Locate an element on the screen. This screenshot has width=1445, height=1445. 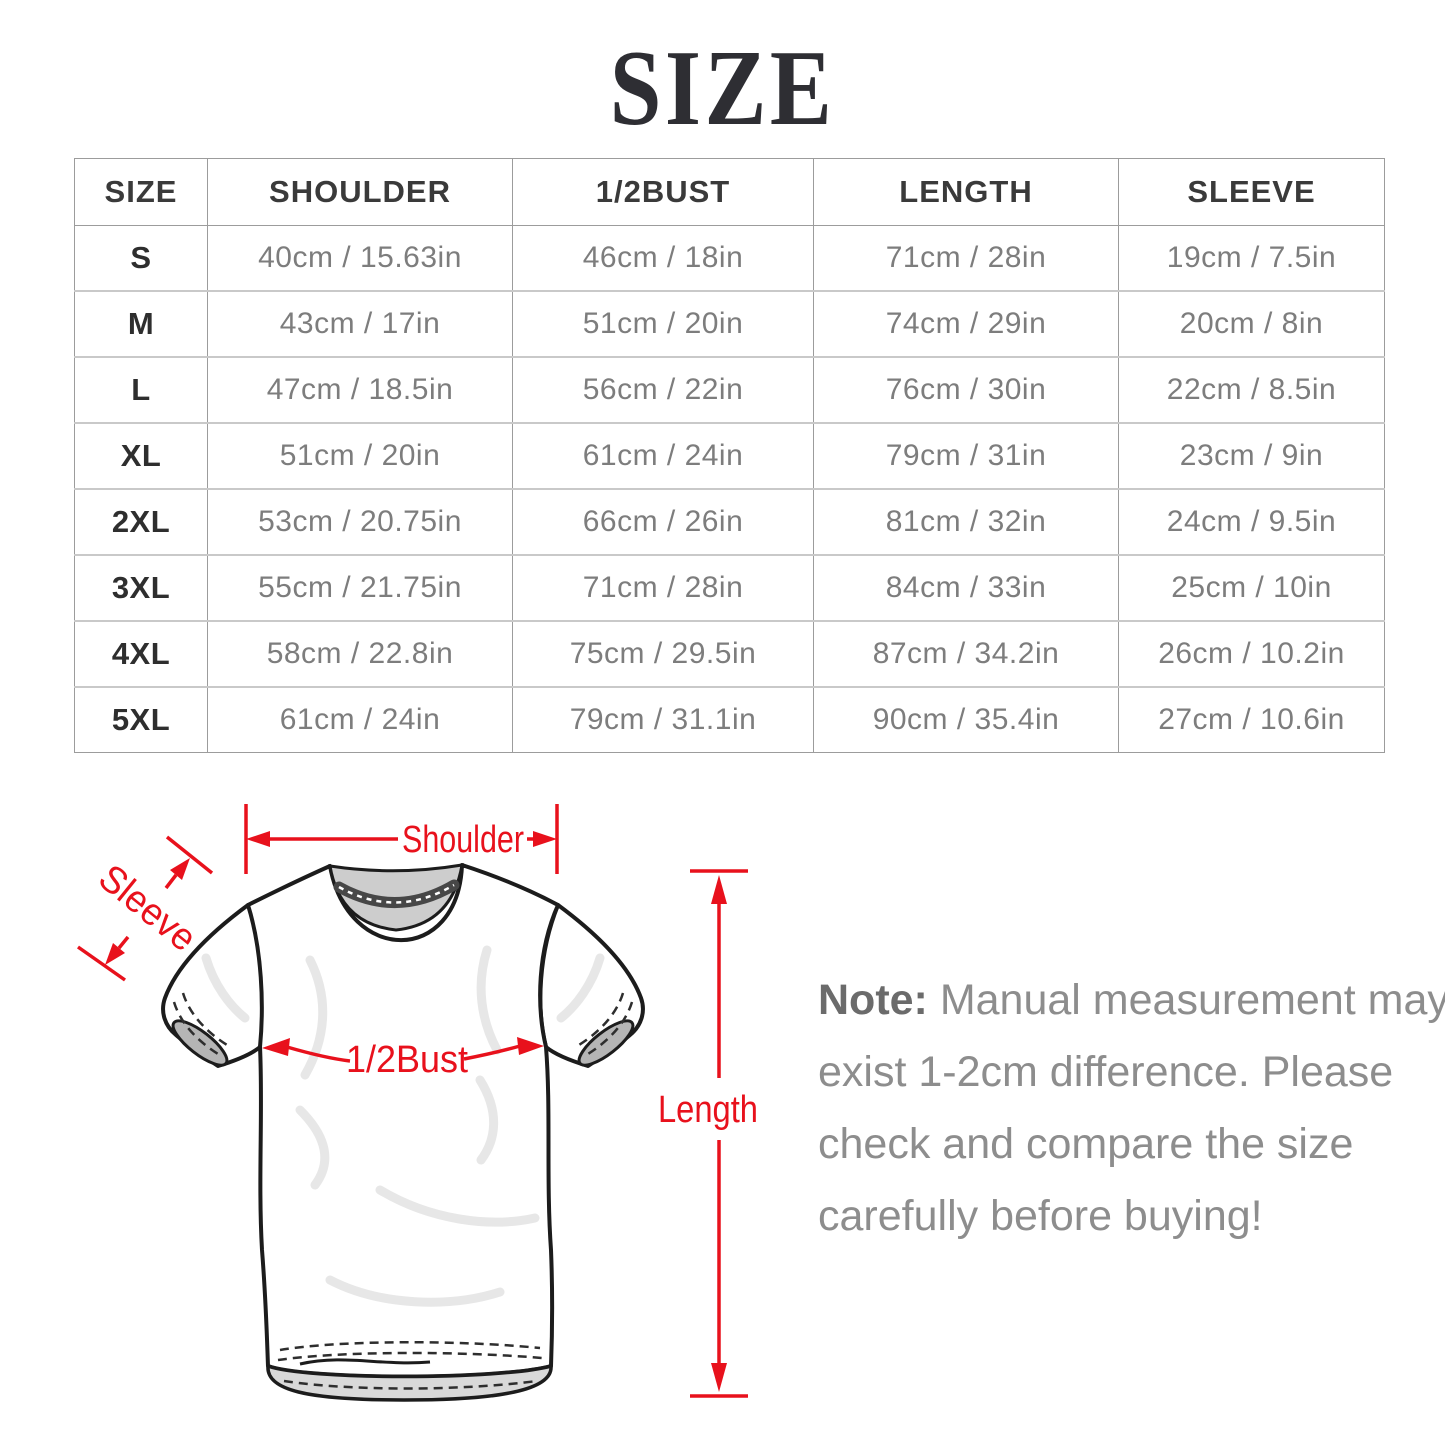
right-sleeve-opening is located at coordinates (606, 1043).